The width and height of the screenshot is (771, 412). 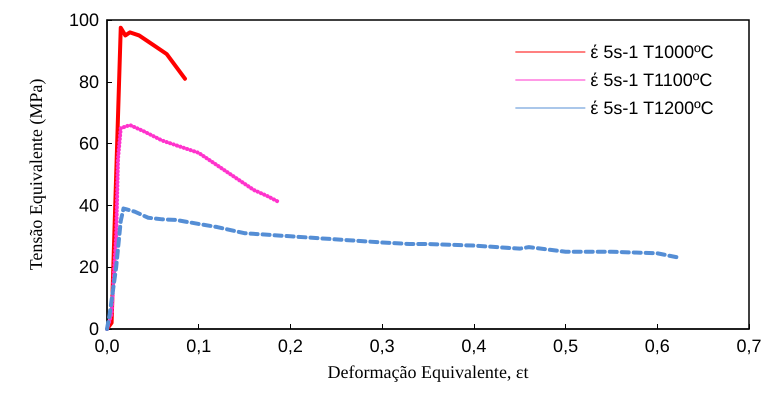 I want to click on x-tick-label: 0,0, so click(x=107, y=346).